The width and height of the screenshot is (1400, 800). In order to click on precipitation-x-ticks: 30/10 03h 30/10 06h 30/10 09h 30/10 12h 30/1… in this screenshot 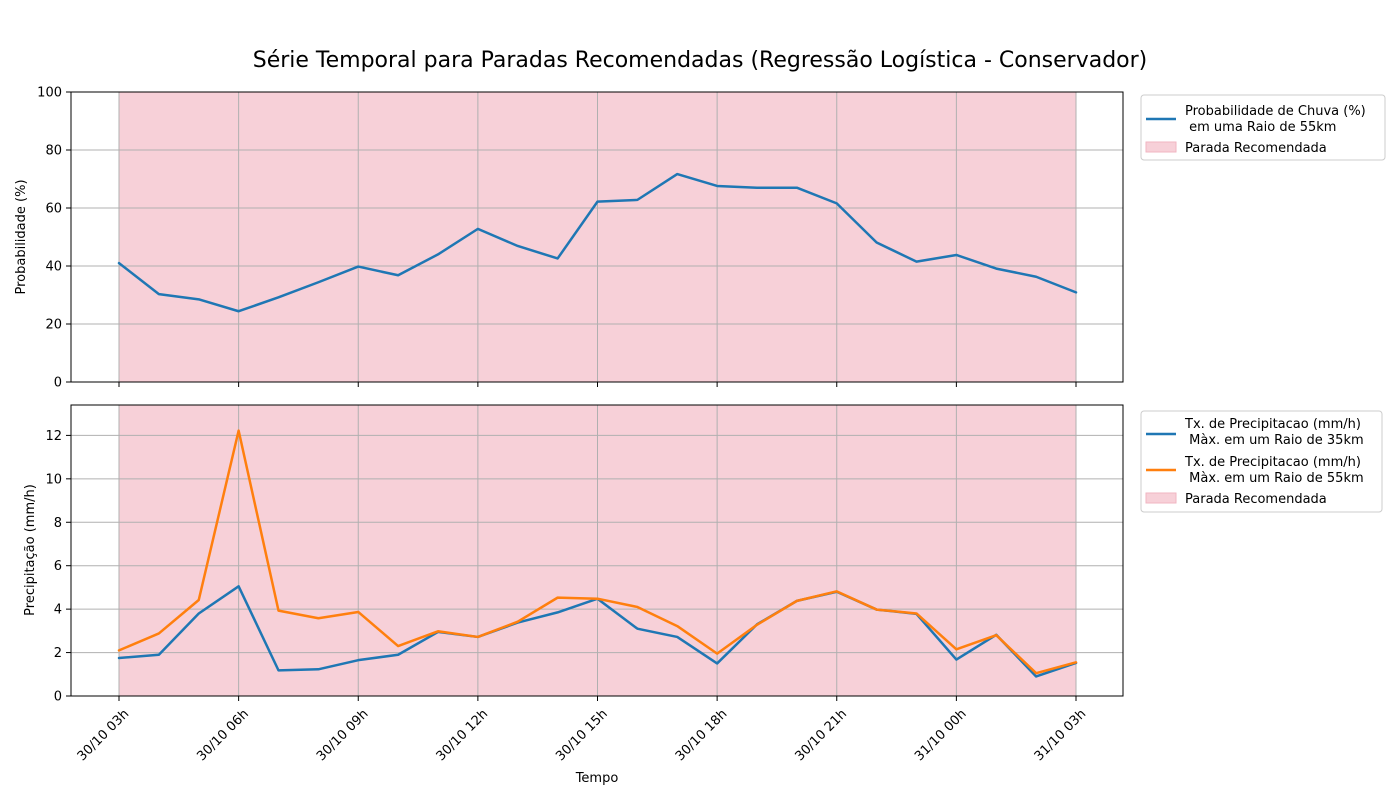, I will do `click(582, 730)`.